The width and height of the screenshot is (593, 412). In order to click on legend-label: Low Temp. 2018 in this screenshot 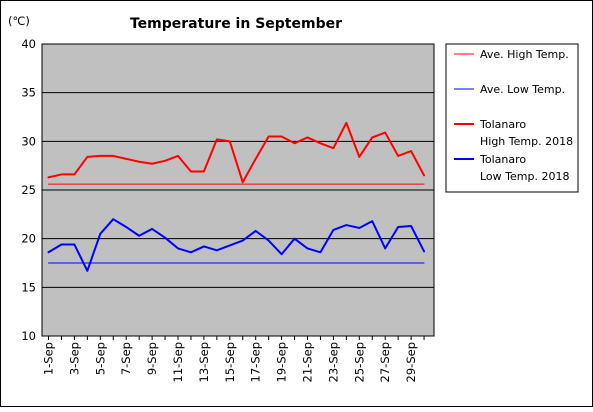, I will do `click(524, 176)`.